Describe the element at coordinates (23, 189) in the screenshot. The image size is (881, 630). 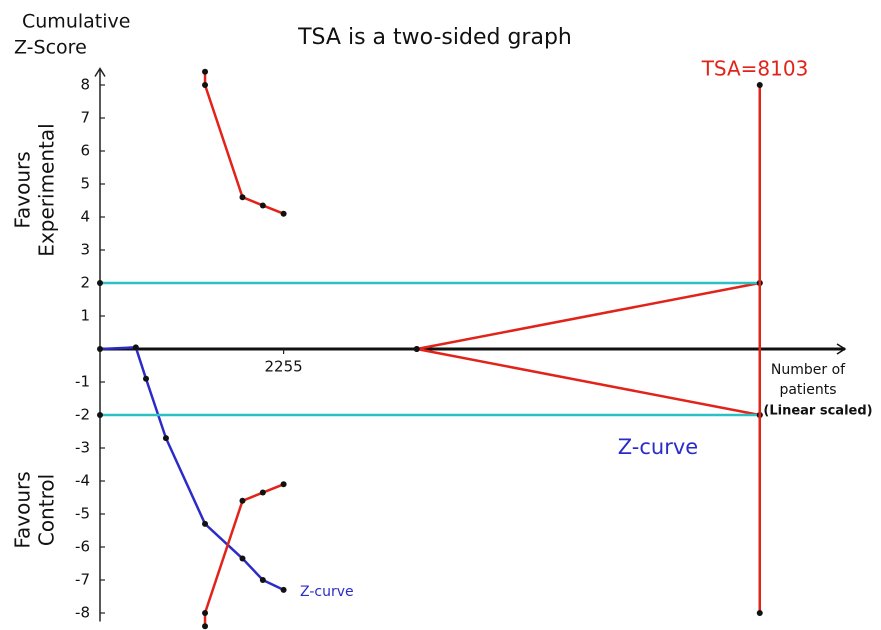
I see `upper-label-line: Favours` at that location.